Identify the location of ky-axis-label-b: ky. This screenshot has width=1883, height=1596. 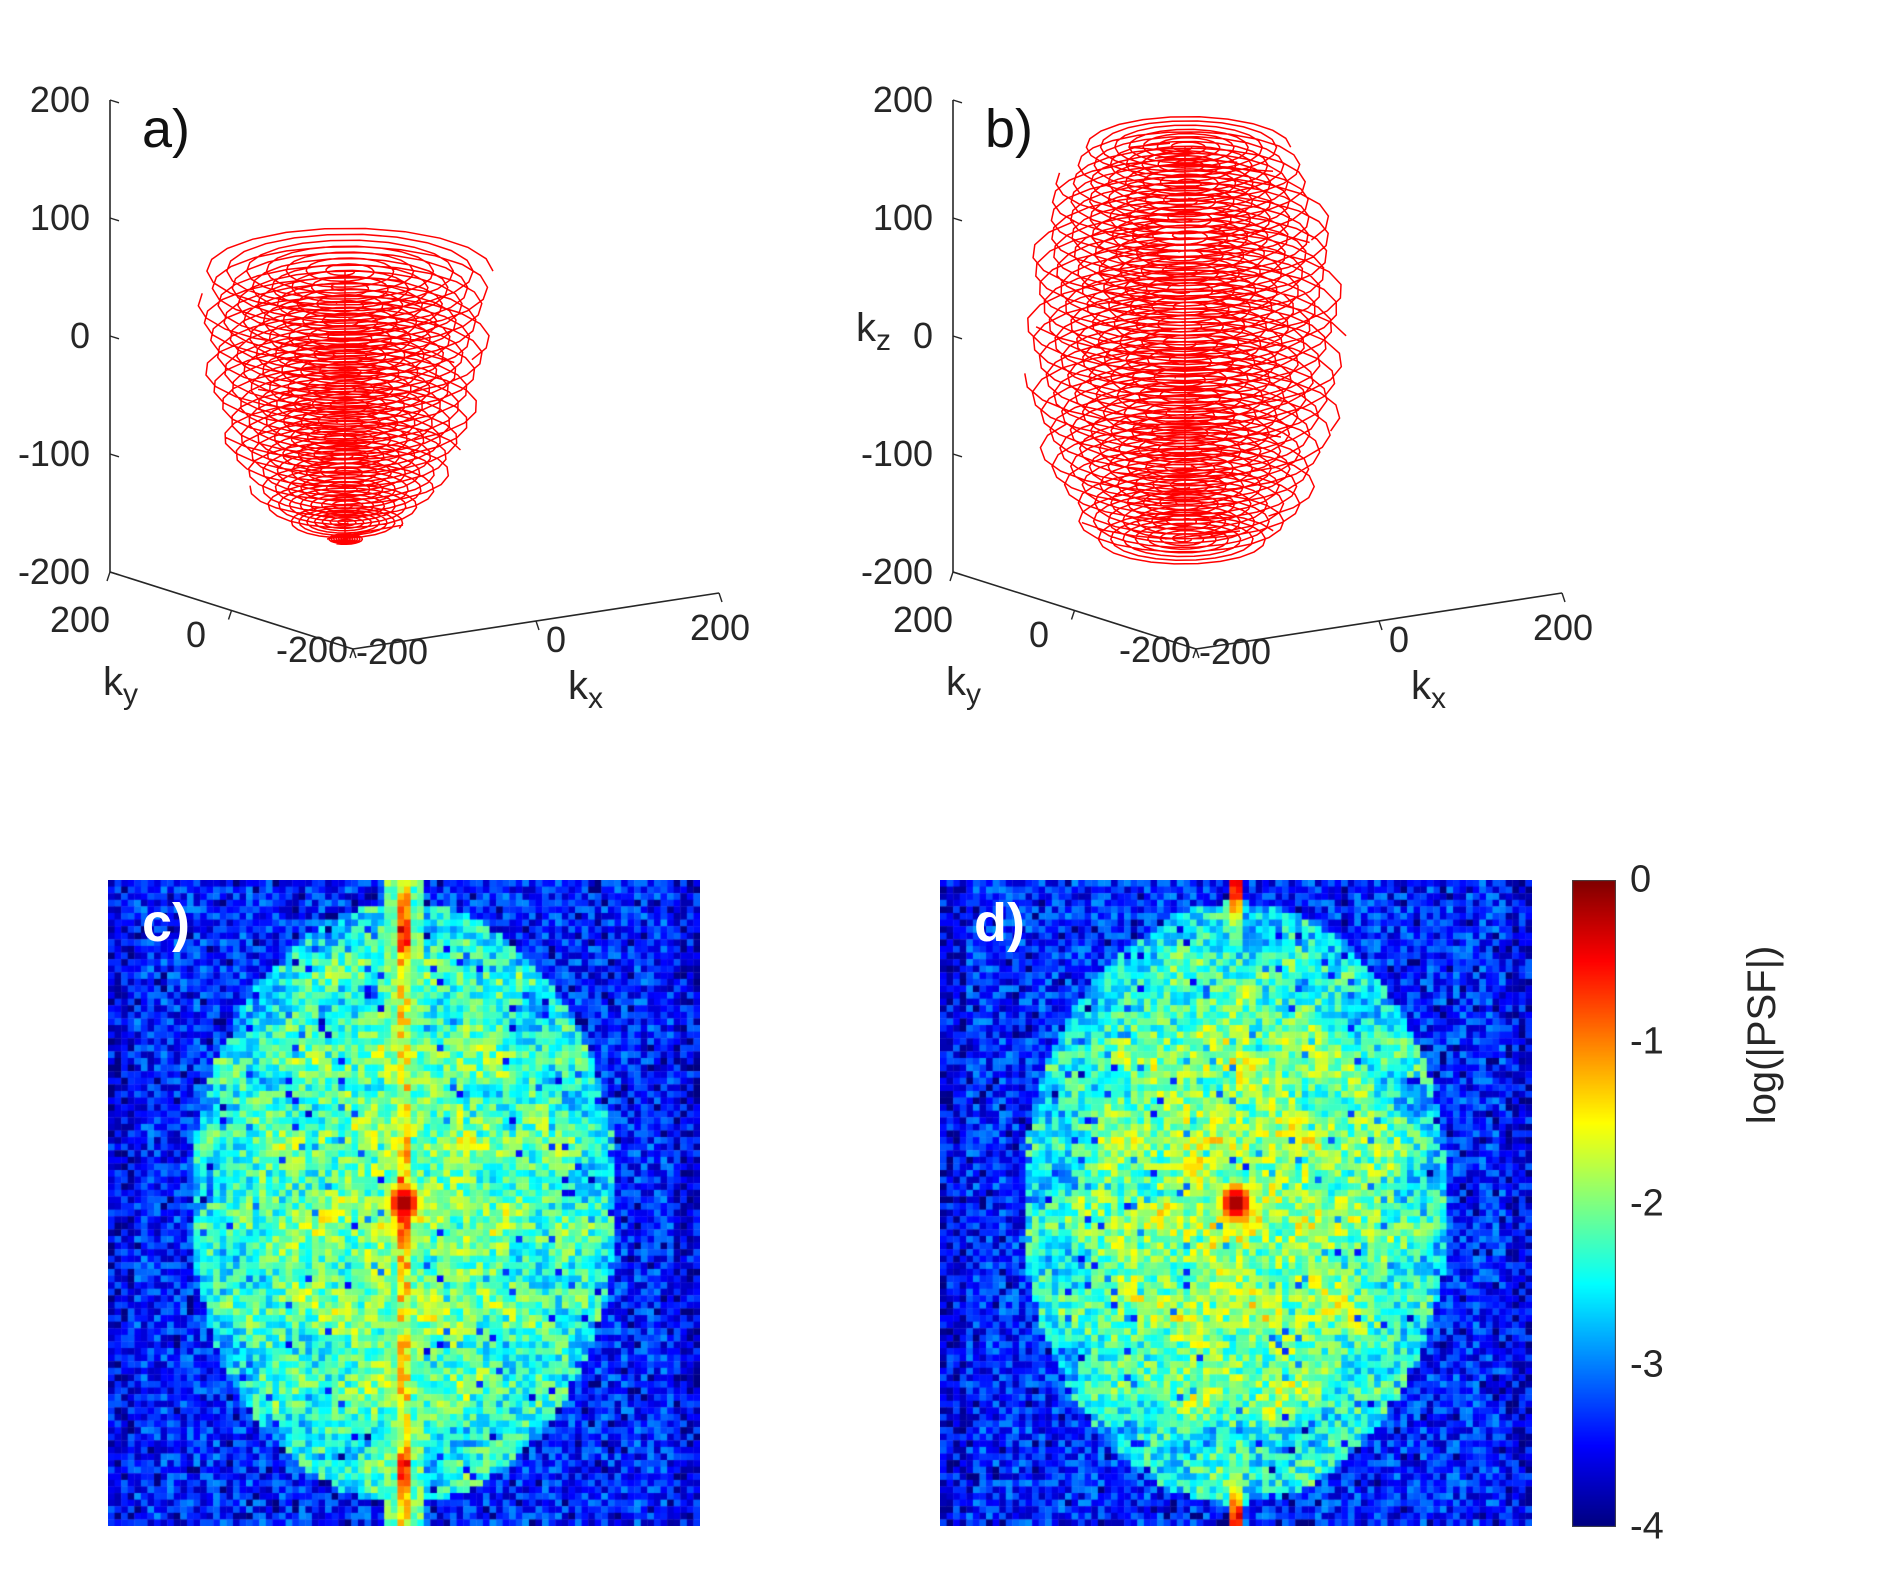
(963, 686).